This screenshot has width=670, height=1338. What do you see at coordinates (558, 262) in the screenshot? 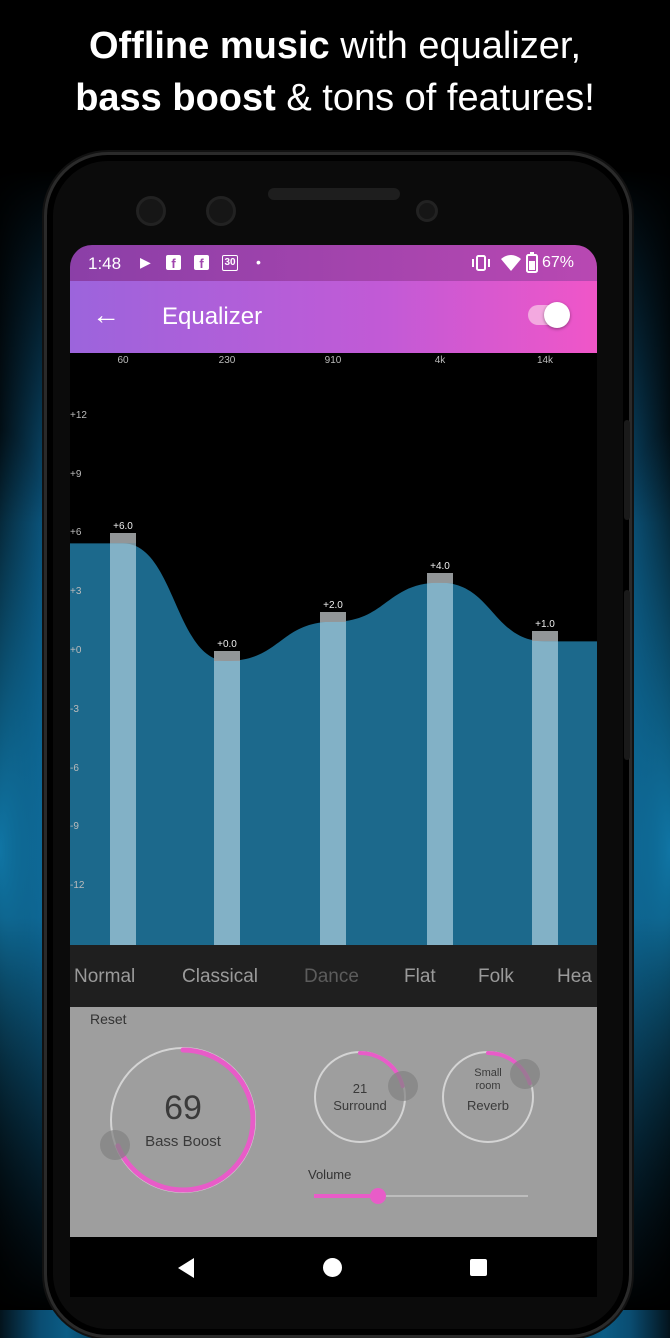
I see `battery-percent: 67%` at bounding box center [558, 262].